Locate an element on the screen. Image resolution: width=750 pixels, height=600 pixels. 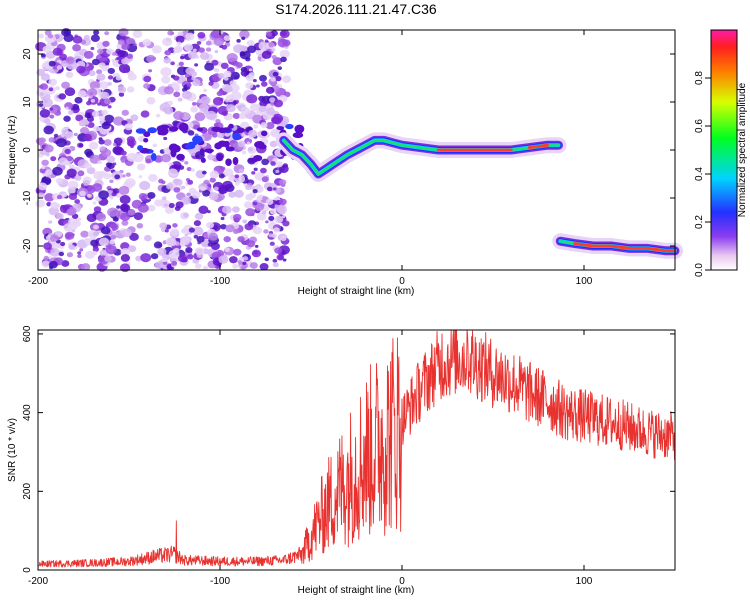
x-tick-label: -100 is located at coordinates (220, 581).